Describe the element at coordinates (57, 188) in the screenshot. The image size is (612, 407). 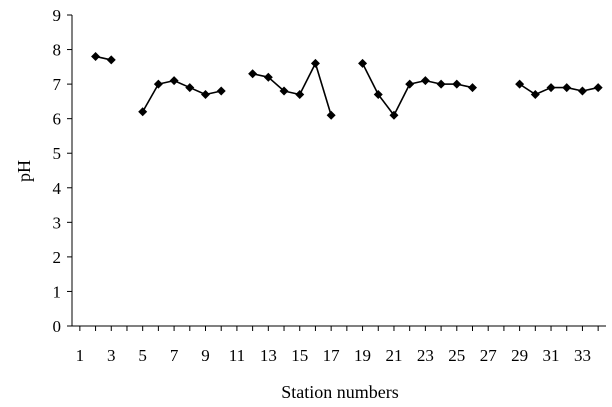
I see `y-tick-label: 4` at that location.